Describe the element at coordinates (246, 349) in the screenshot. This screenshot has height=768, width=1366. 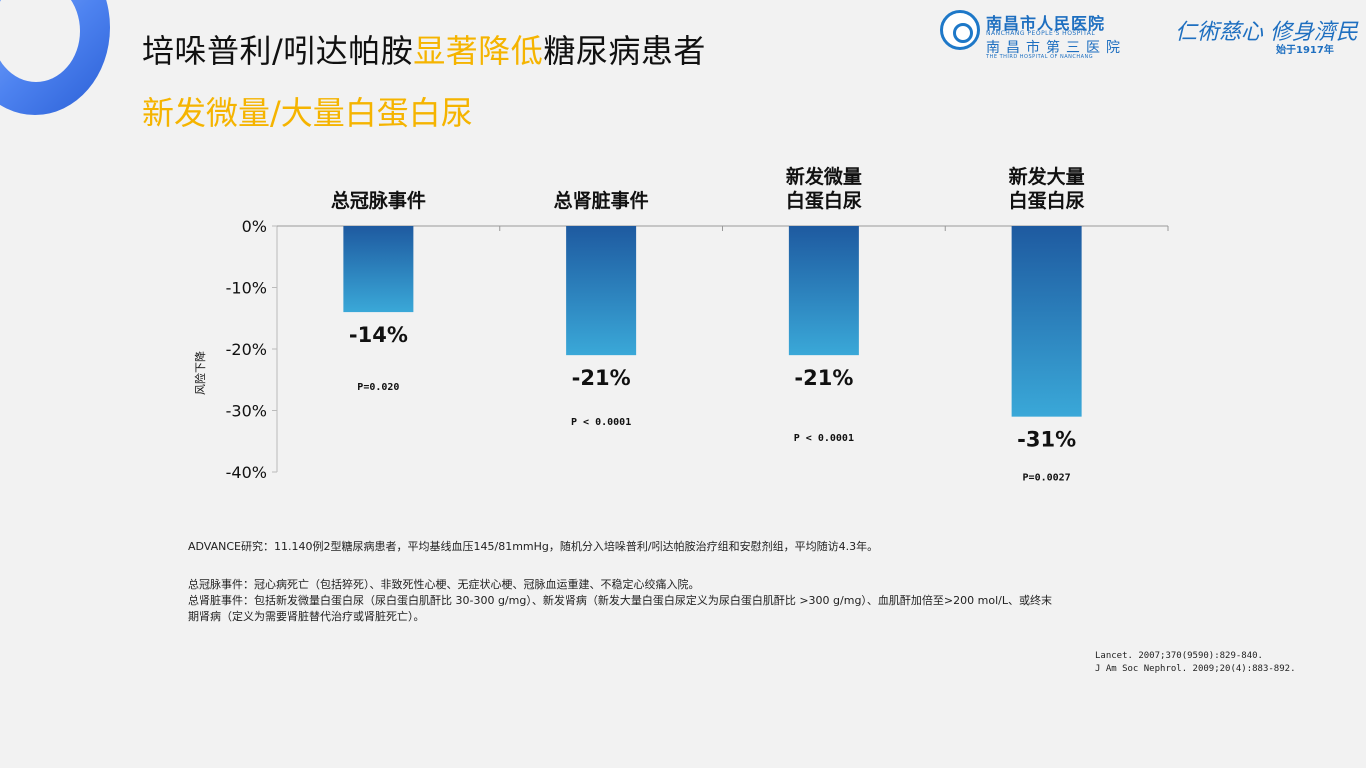
I see `y-tick-label: -20%` at that location.